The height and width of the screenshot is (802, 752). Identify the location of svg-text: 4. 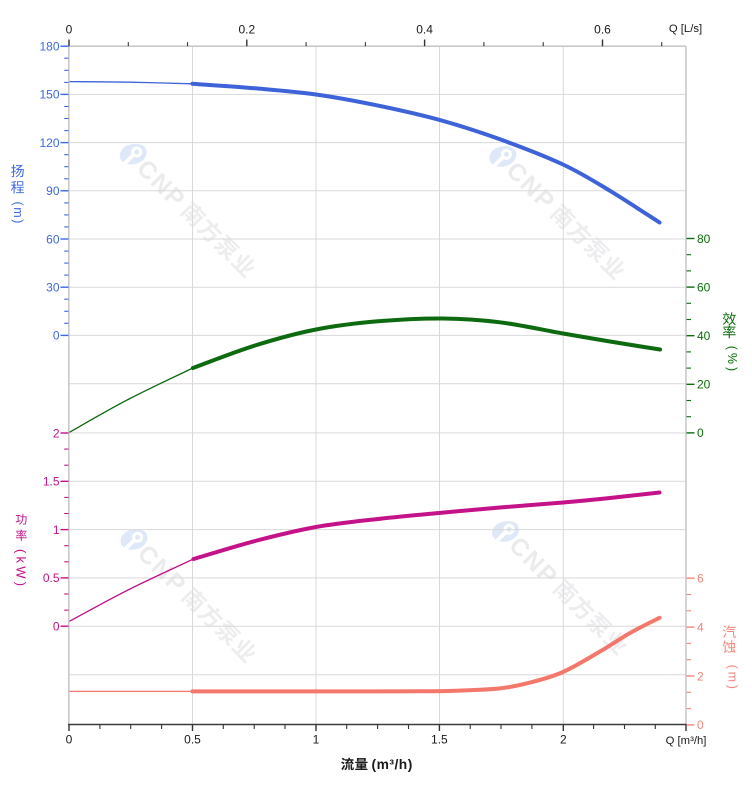
(700, 627).